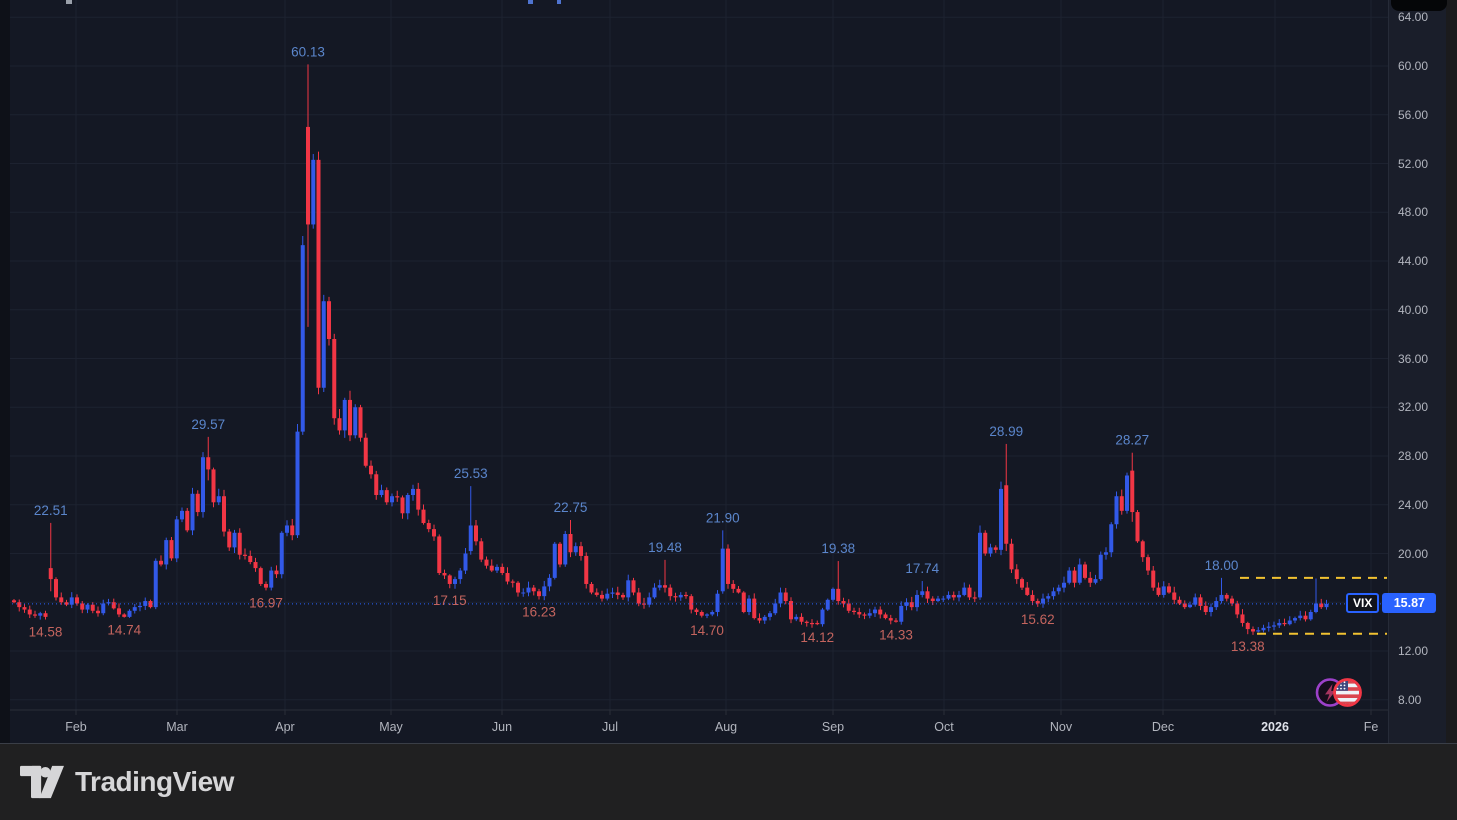 The width and height of the screenshot is (1457, 820). I want to click on month-label: Oct, so click(944, 727).